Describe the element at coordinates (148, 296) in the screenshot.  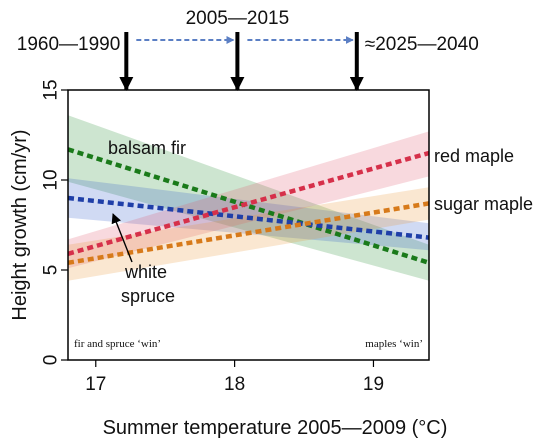
I see `label-white-spruce-line2: spruce` at that location.